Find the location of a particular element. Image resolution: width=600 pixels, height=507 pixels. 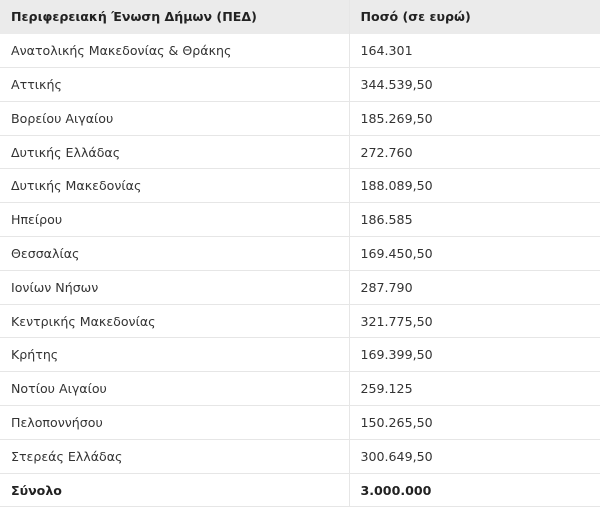

table-row: Δυτικής Ελλάδας 272.760 is located at coordinates (300, 152).